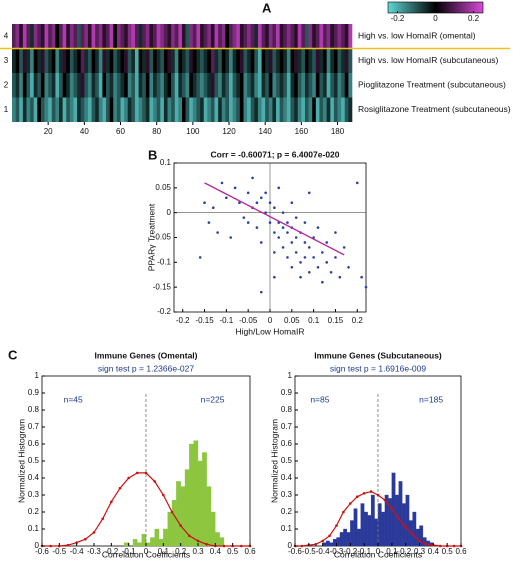  I want to click on n-left: n=45, so click(73, 399).